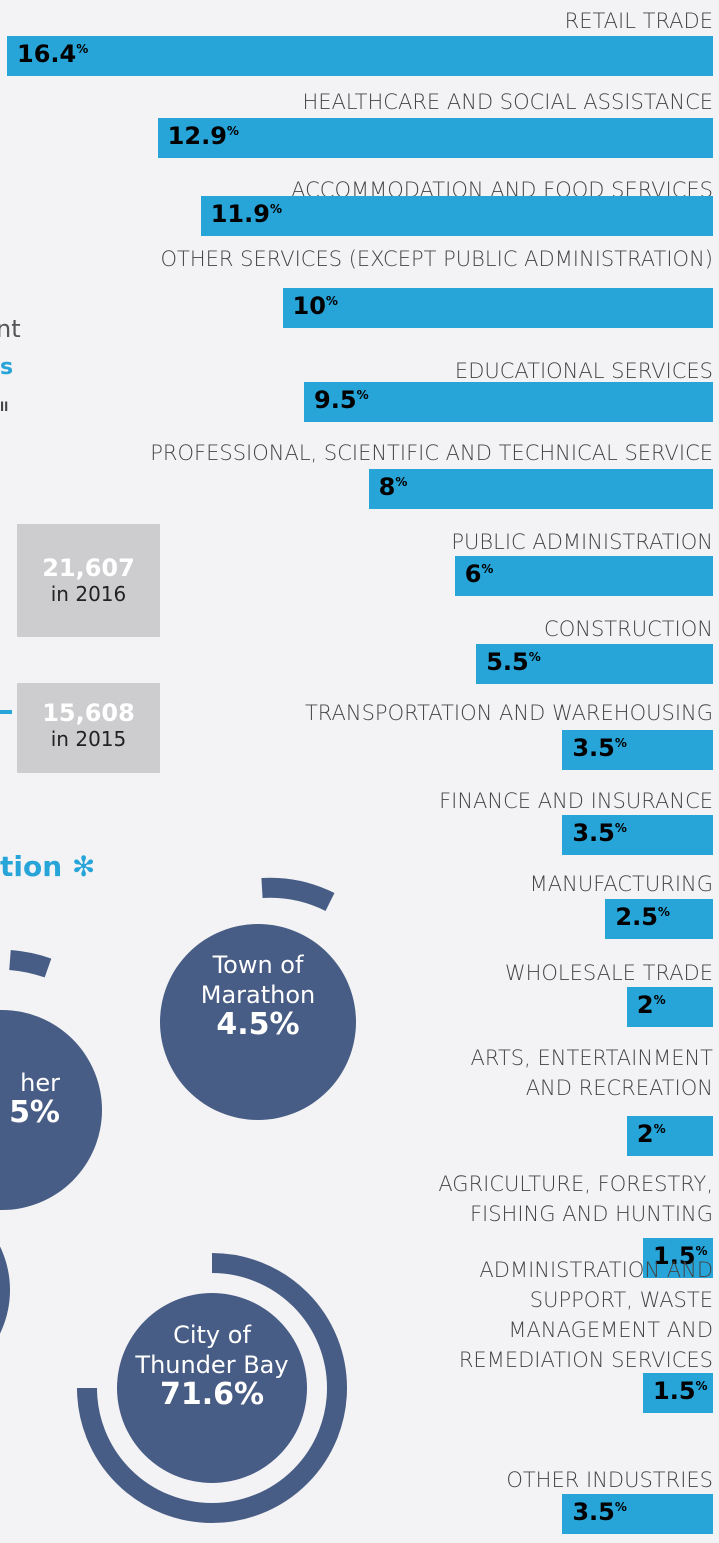 The height and width of the screenshot is (1543, 719). What do you see at coordinates (507, 662) in the screenshot?
I see `value-number: 5.5` at bounding box center [507, 662].